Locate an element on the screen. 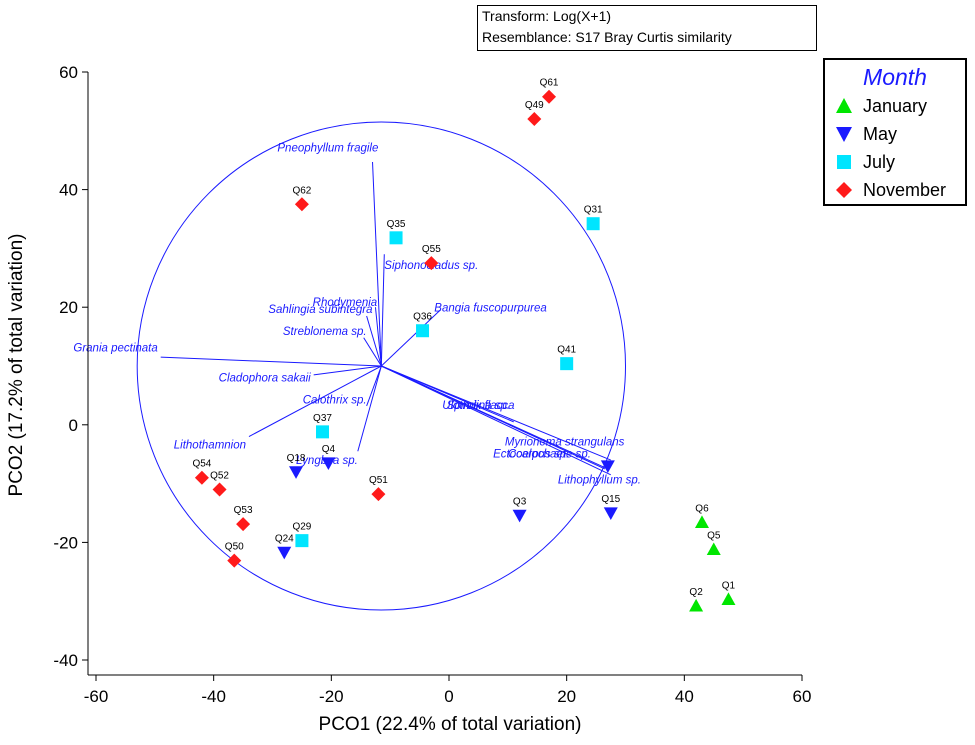  point-label: Q36 is located at coordinates (422, 317).